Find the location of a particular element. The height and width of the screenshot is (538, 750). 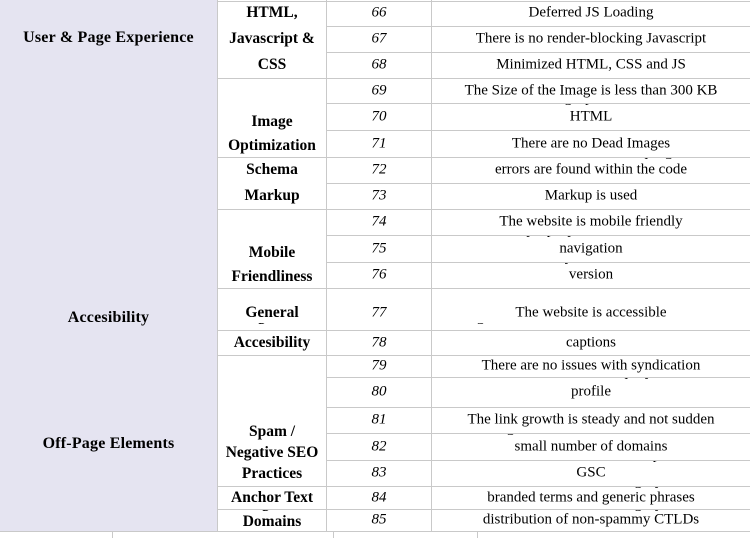

row-description: small number of domains is located at coordinates (591, 446).